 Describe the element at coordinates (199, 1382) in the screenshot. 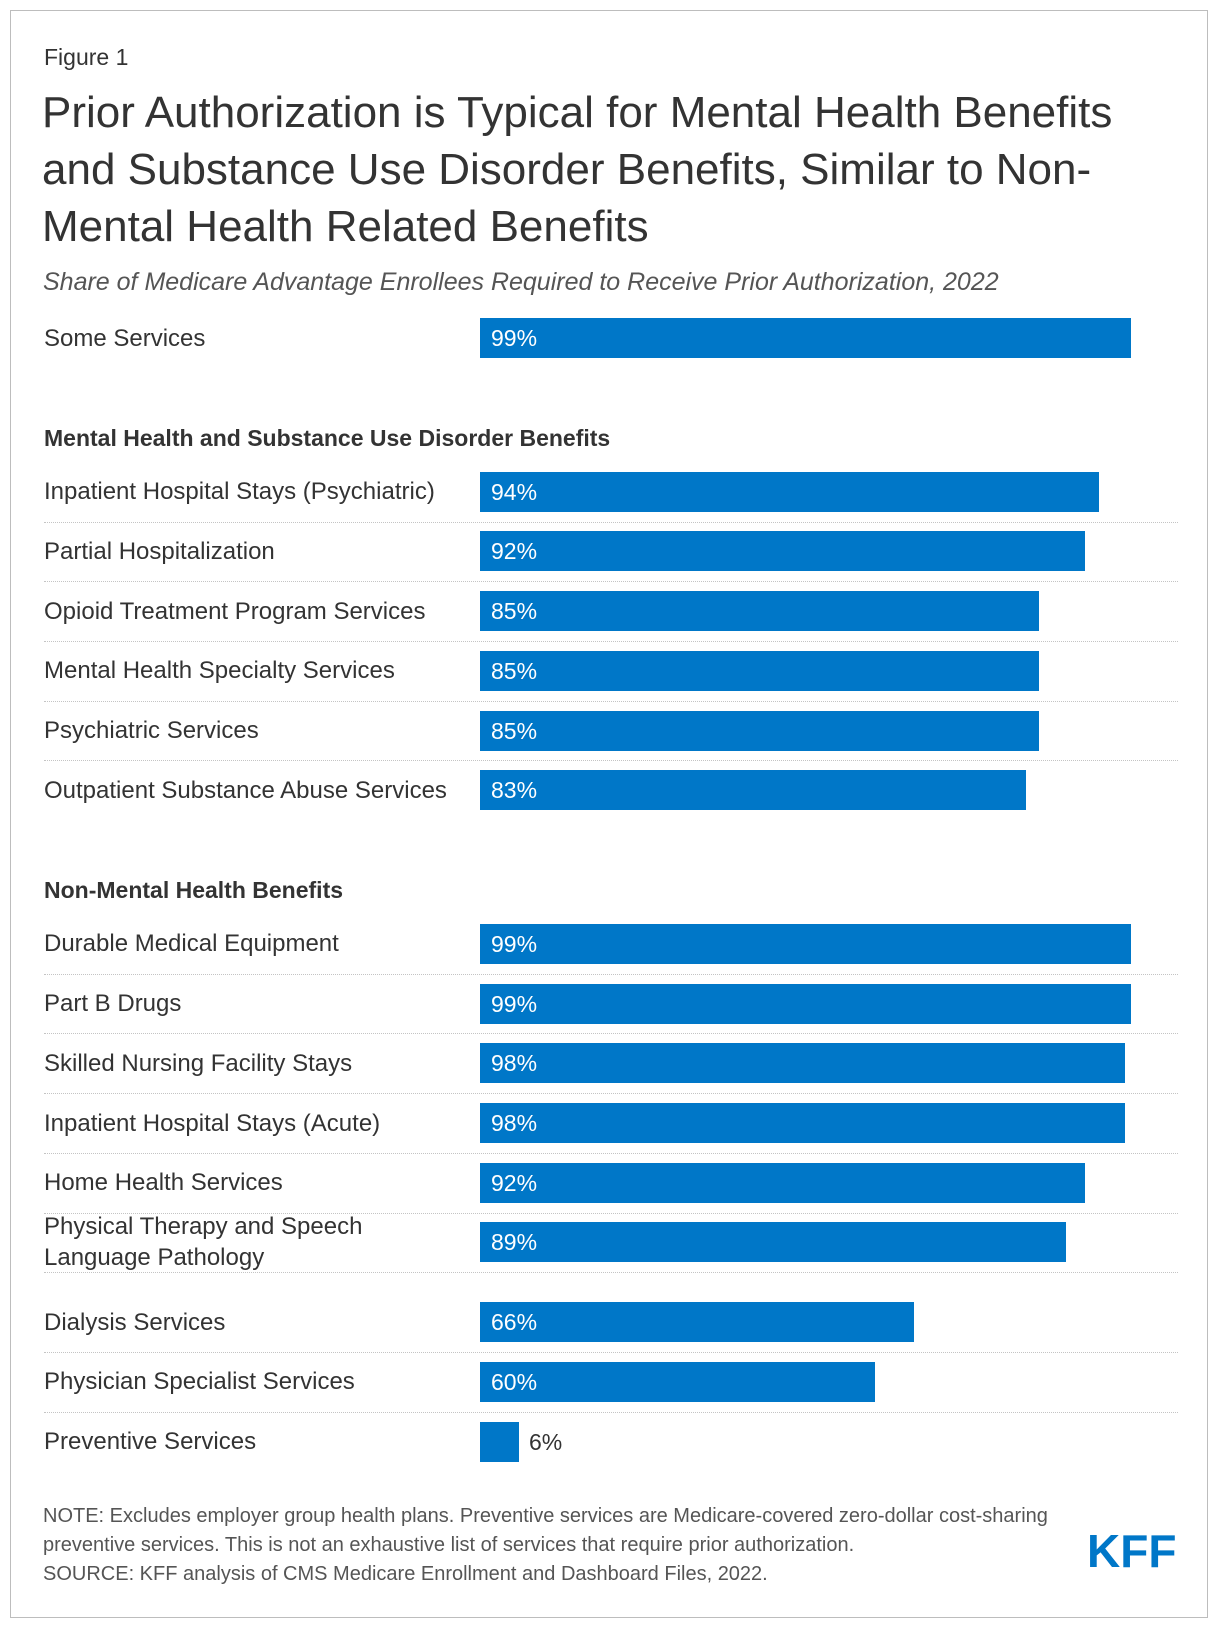

I see `row-label: Physician Specialist Services` at that location.